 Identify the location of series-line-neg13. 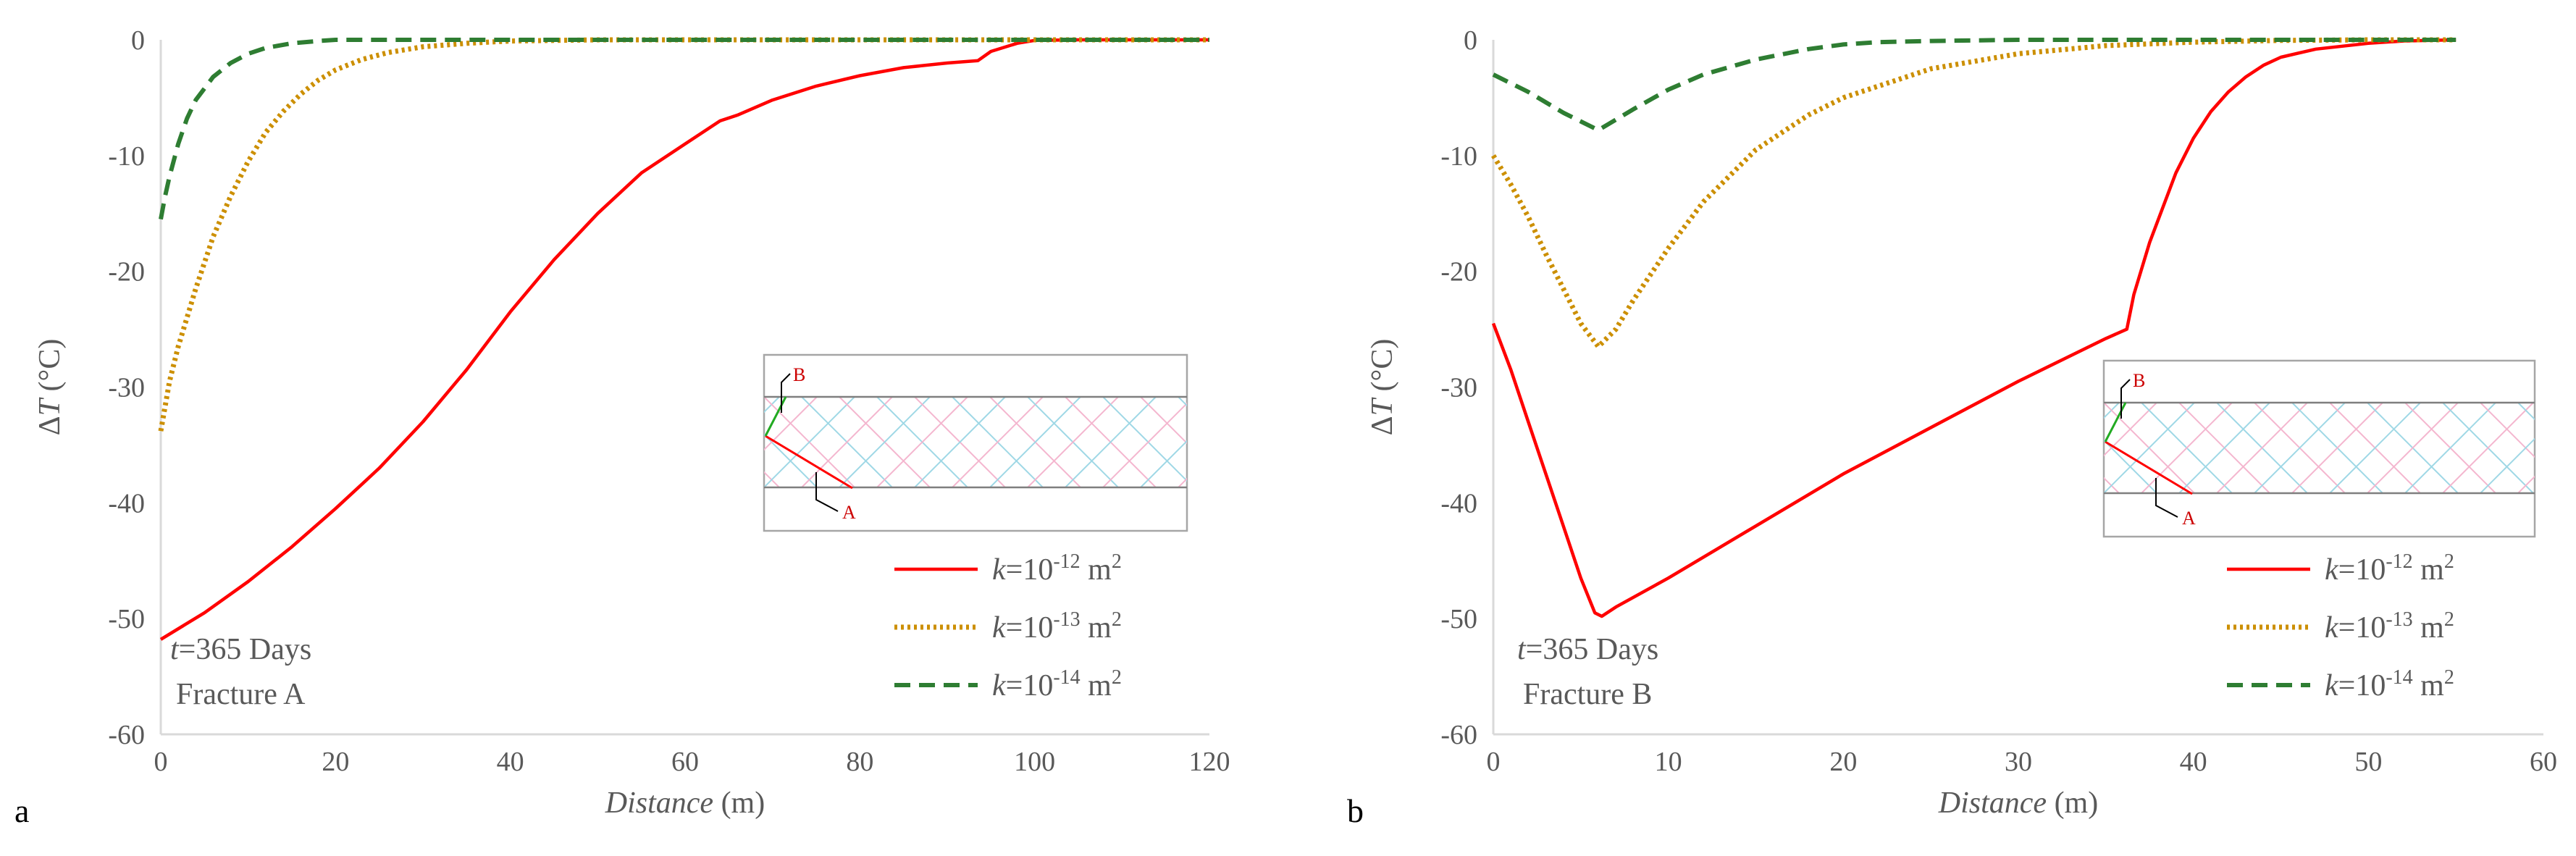
(1974, 193).